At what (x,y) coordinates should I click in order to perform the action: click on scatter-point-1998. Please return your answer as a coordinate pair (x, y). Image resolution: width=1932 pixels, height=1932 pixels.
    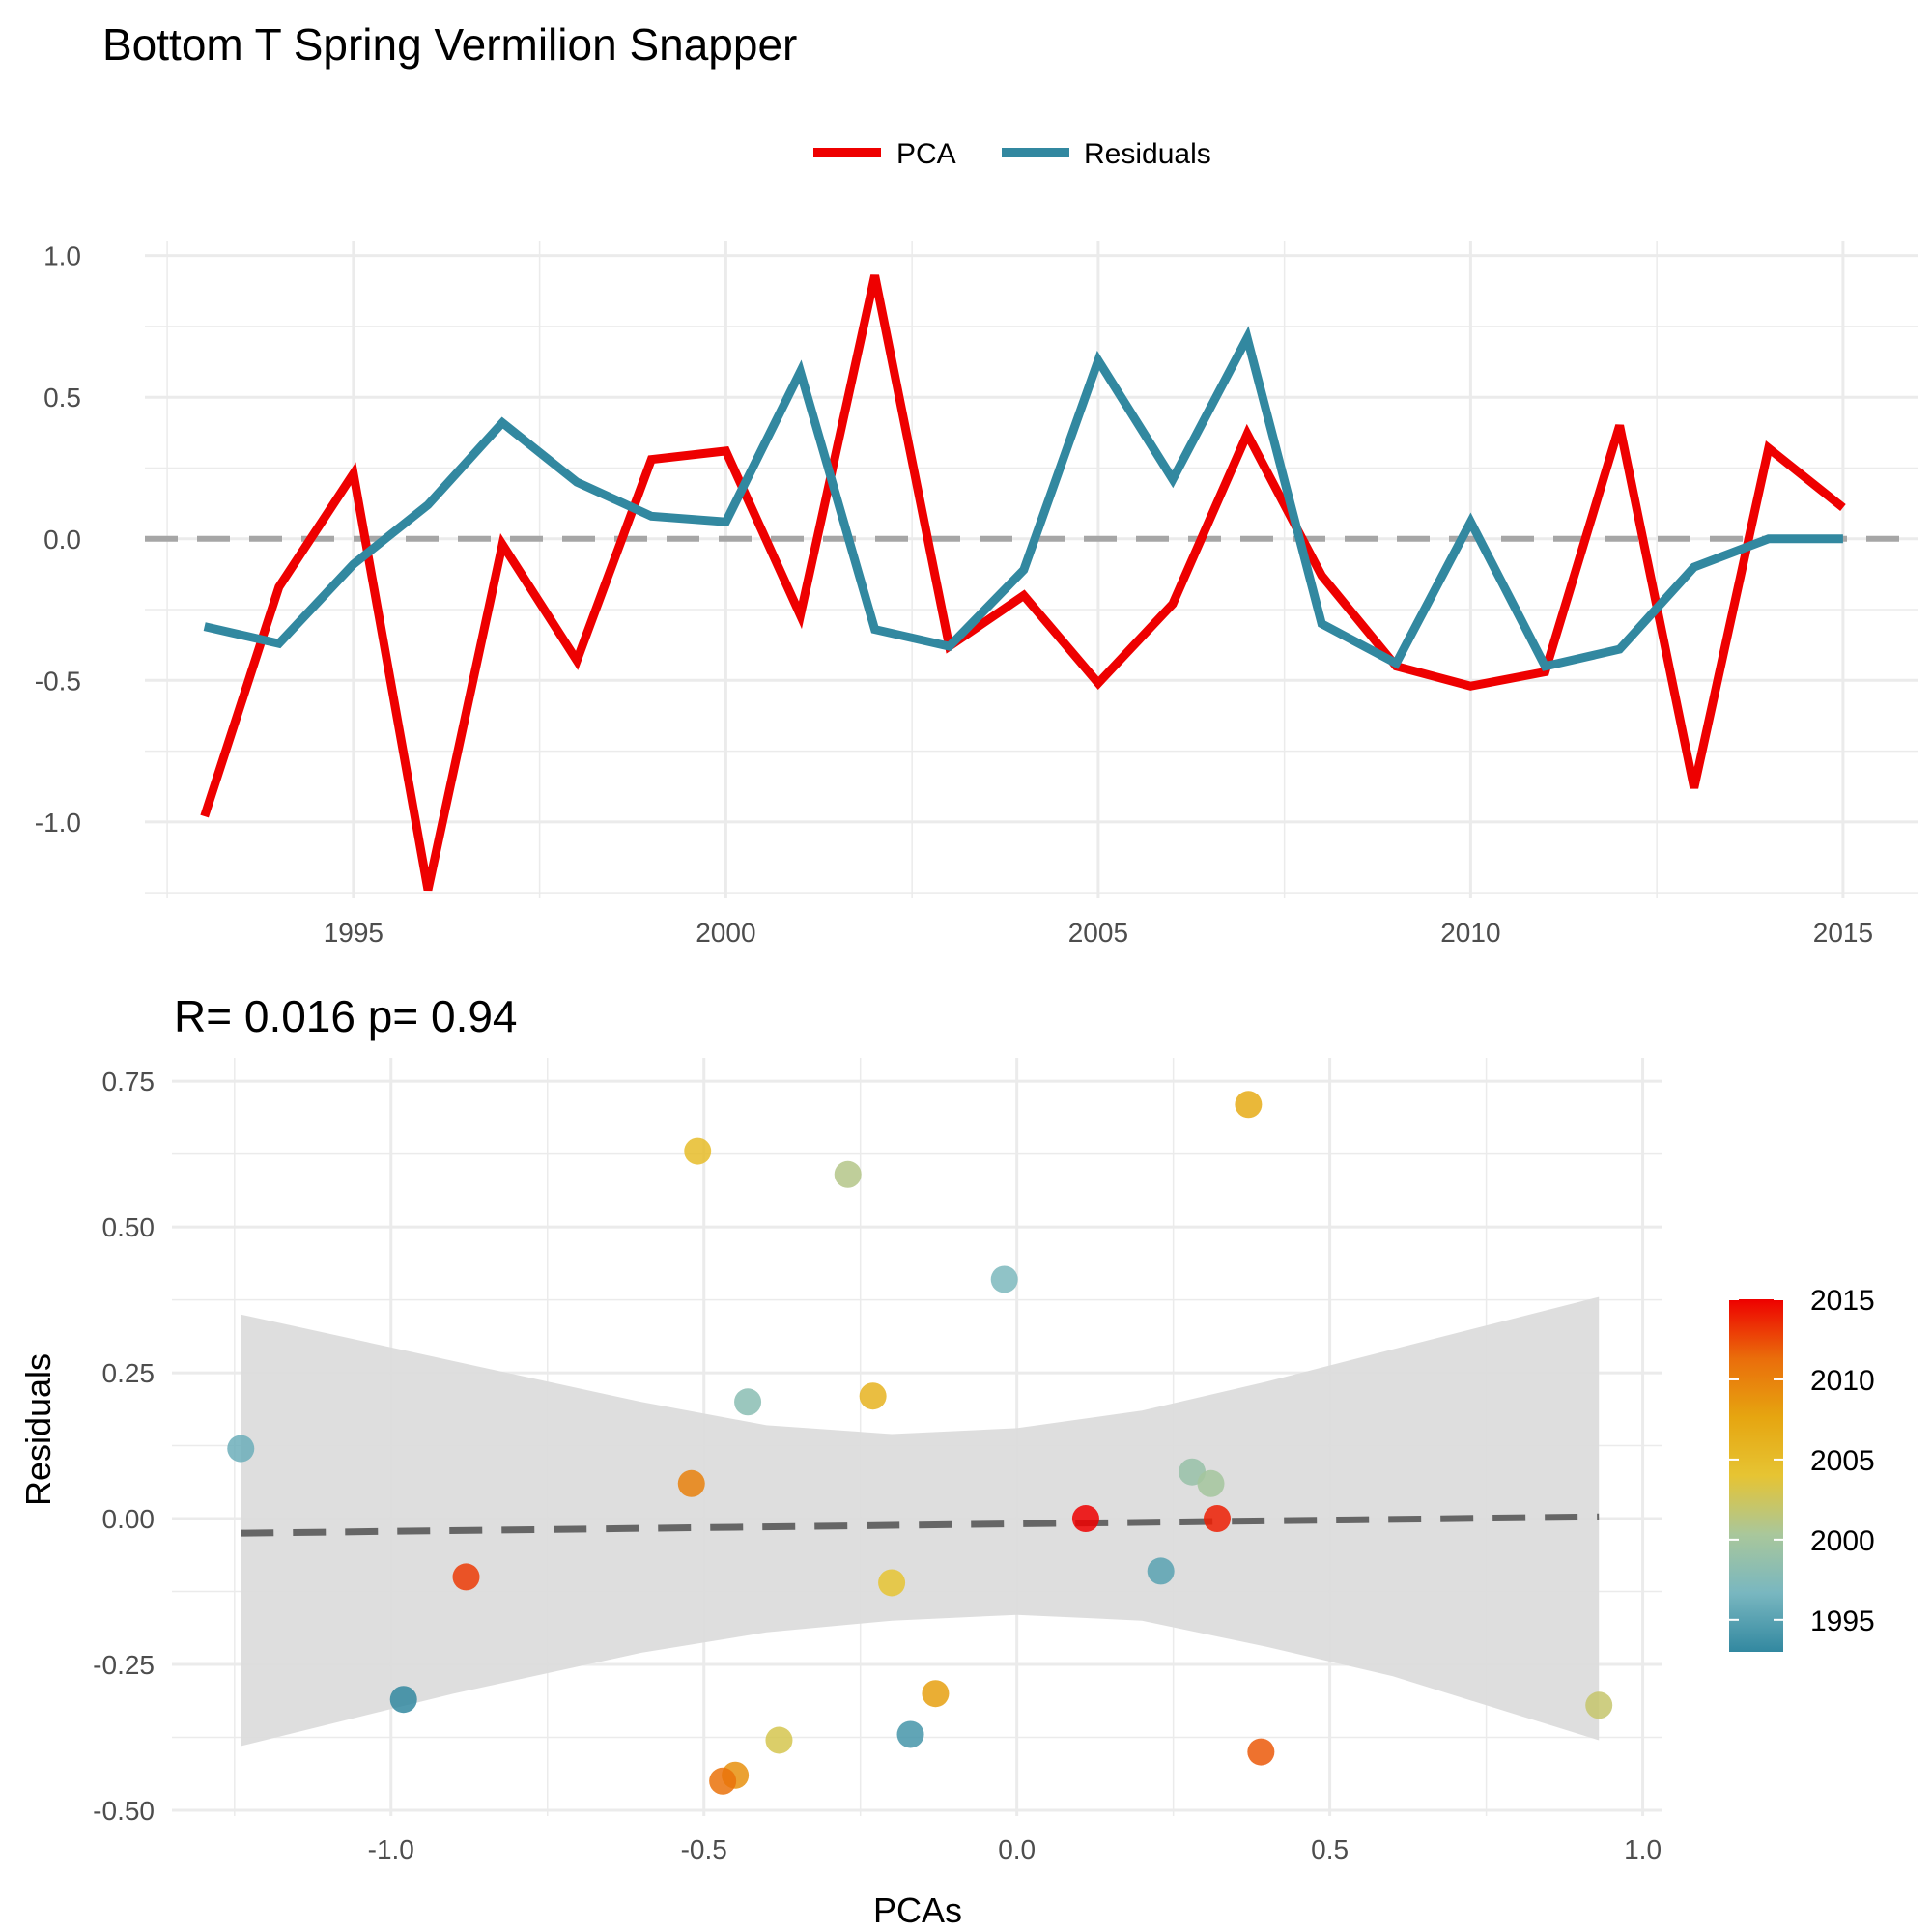
    Looking at the image, I should click on (748, 1402).